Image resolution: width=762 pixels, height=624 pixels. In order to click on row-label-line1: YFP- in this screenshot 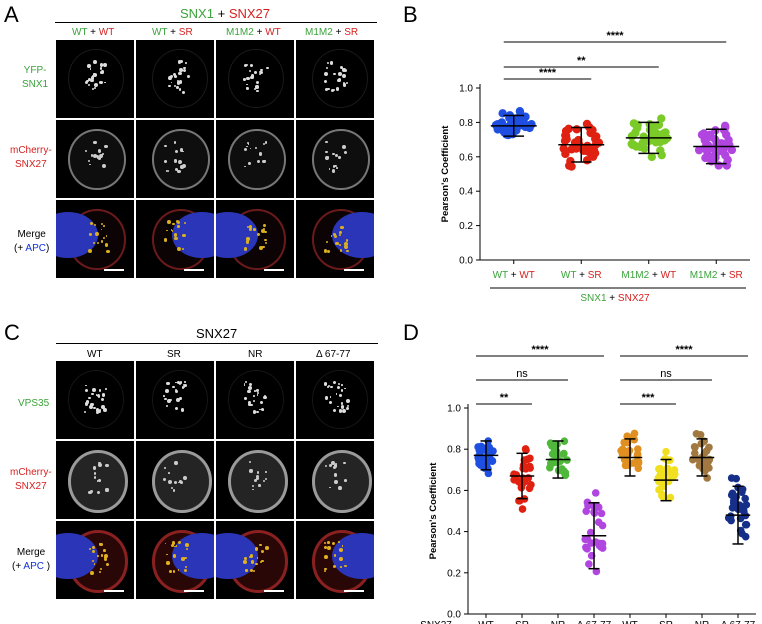, I will do `click(35, 70)`.